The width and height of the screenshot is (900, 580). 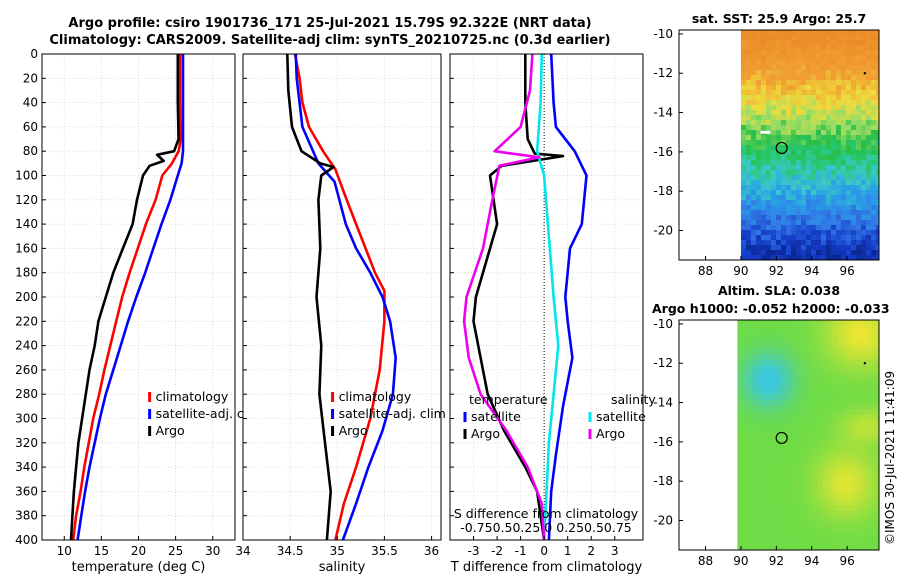 I want to click on map-x-tick-label: 88, so click(x=705, y=561).